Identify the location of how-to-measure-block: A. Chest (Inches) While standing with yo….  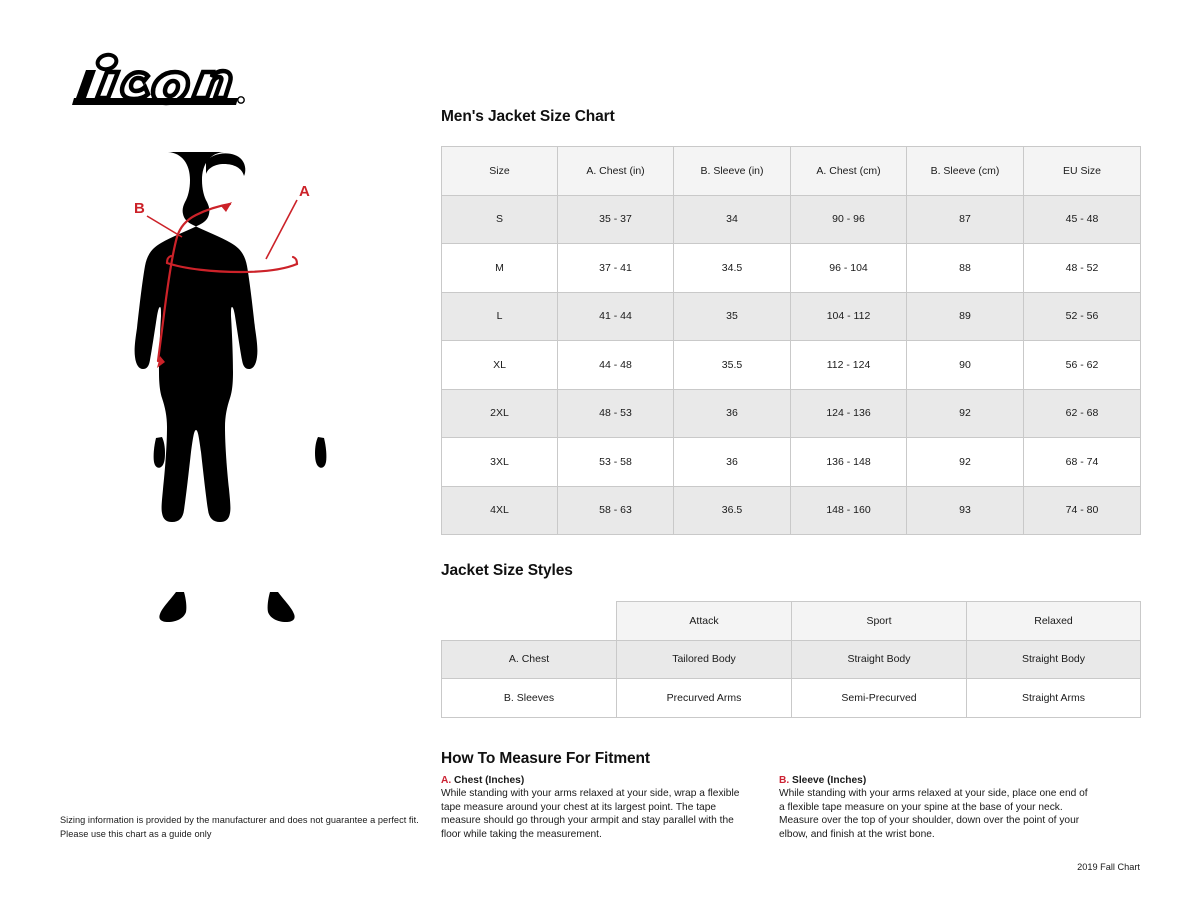
(790, 808).